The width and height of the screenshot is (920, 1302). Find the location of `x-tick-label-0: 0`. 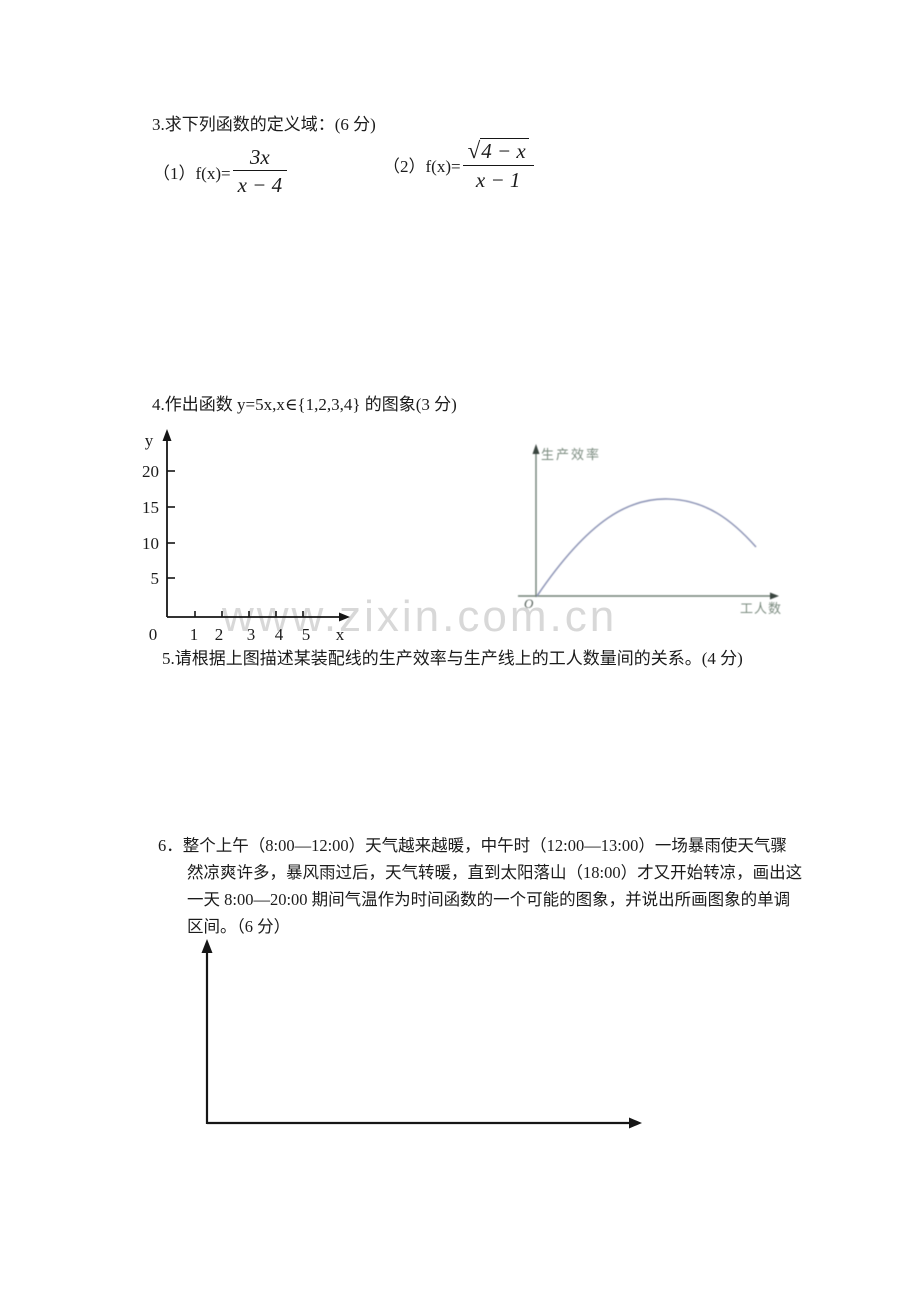

x-tick-label-0: 0 is located at coordinates (153, 634).